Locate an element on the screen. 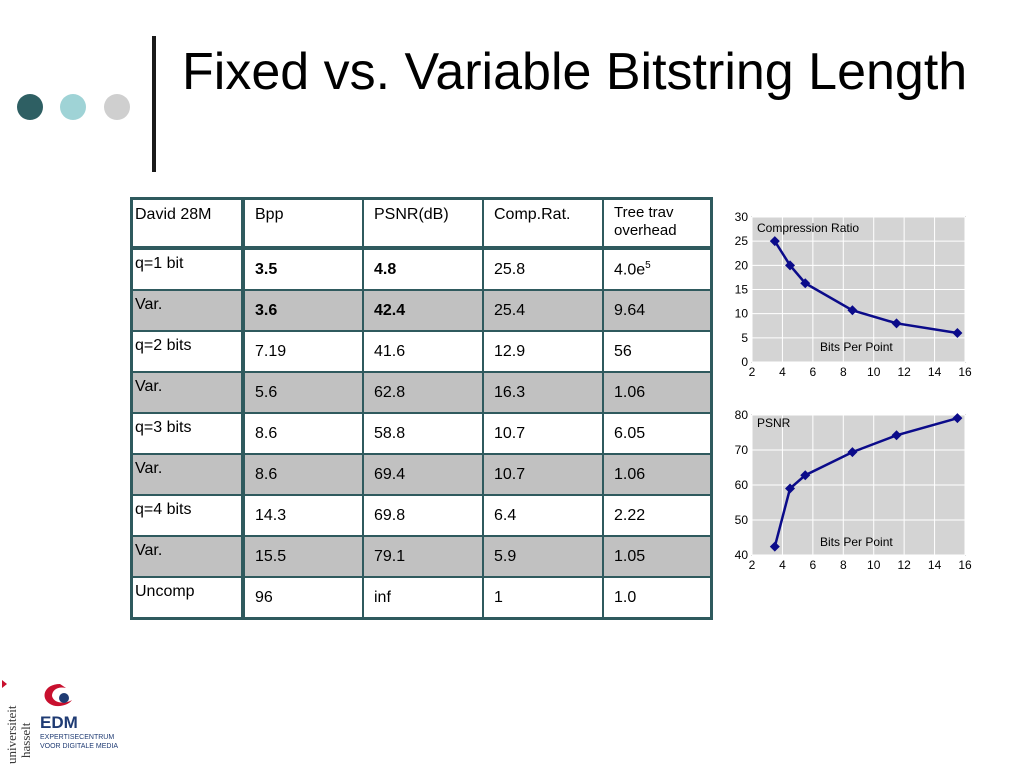 Image resolution: width=1024 pixels, height=773 pixels. logo-triangle-icon is located at coordinates (4, 684).